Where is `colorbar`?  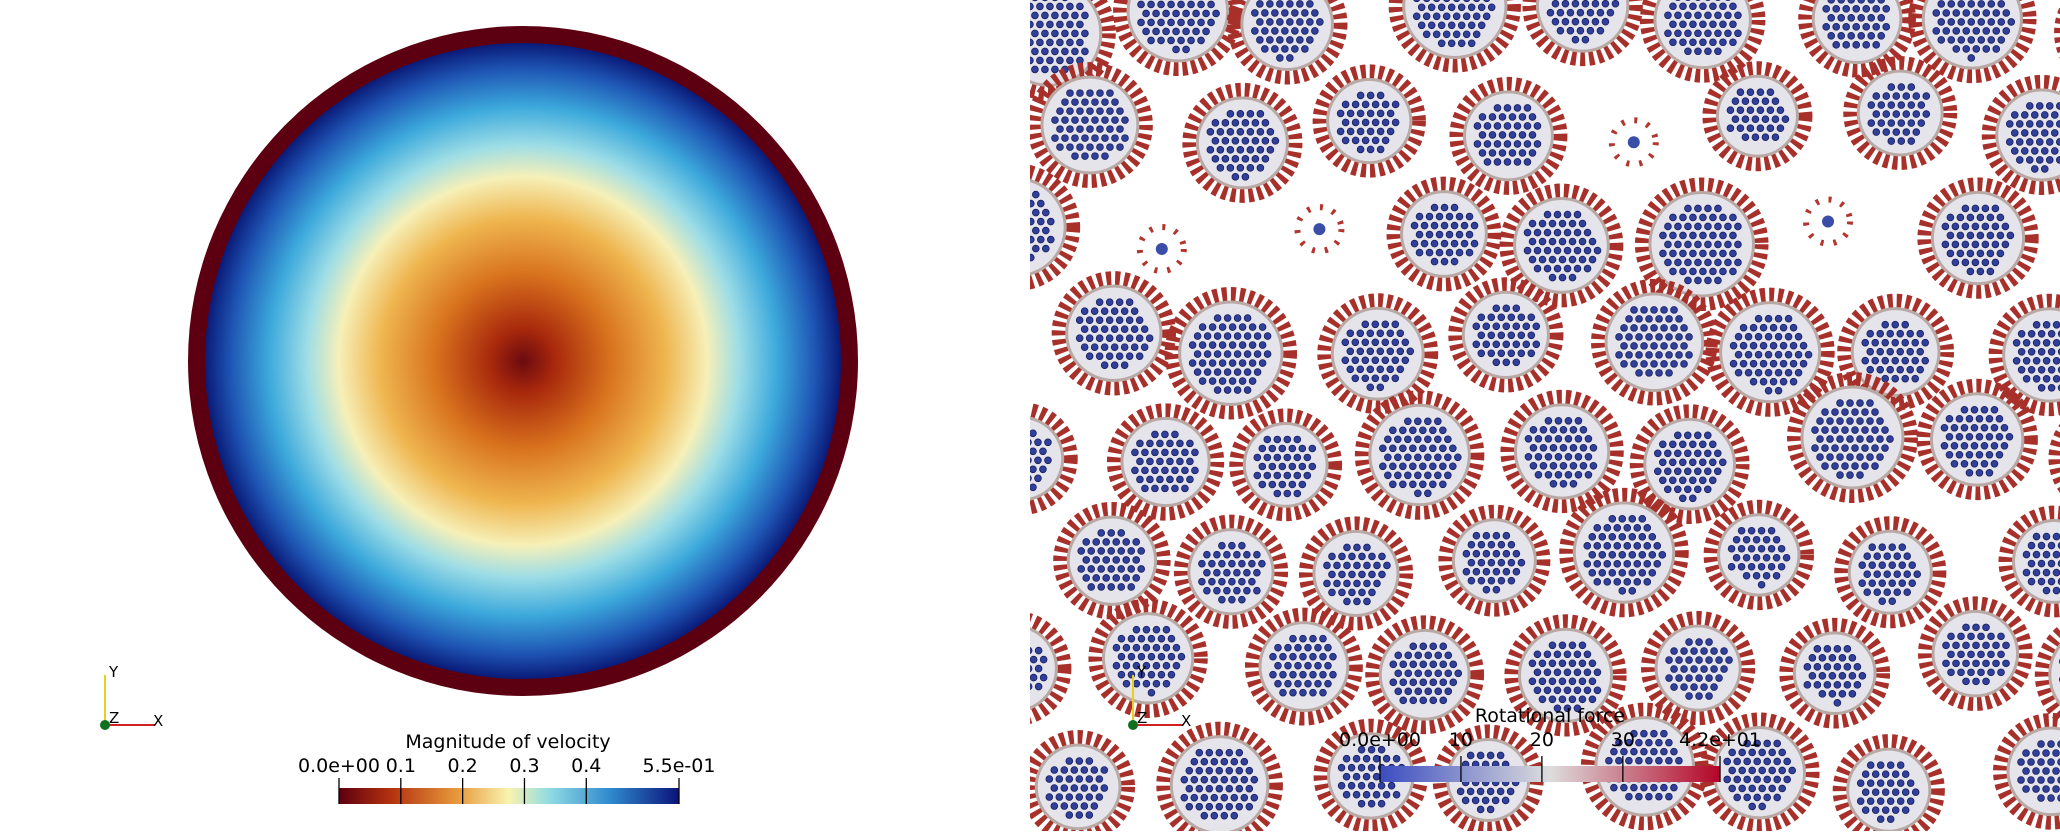
colorbar is located at coordinates (1550, 774).